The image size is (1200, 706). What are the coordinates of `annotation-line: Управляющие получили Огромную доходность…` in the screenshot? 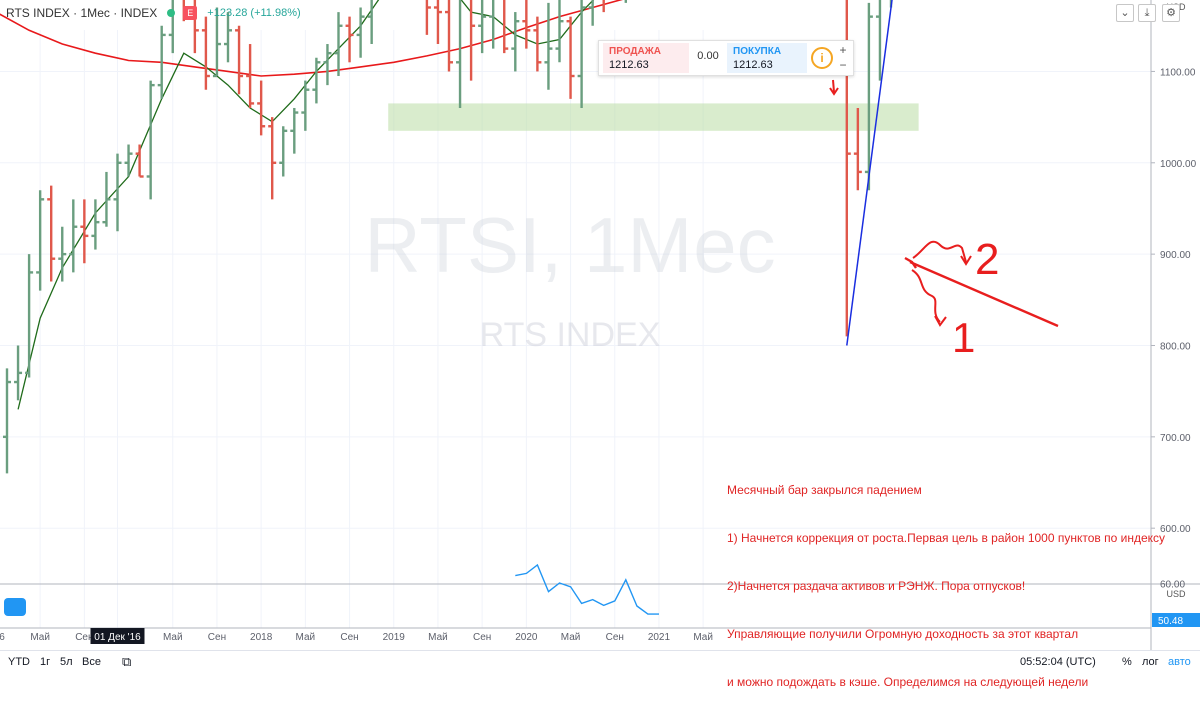 It's located at (903, 634).